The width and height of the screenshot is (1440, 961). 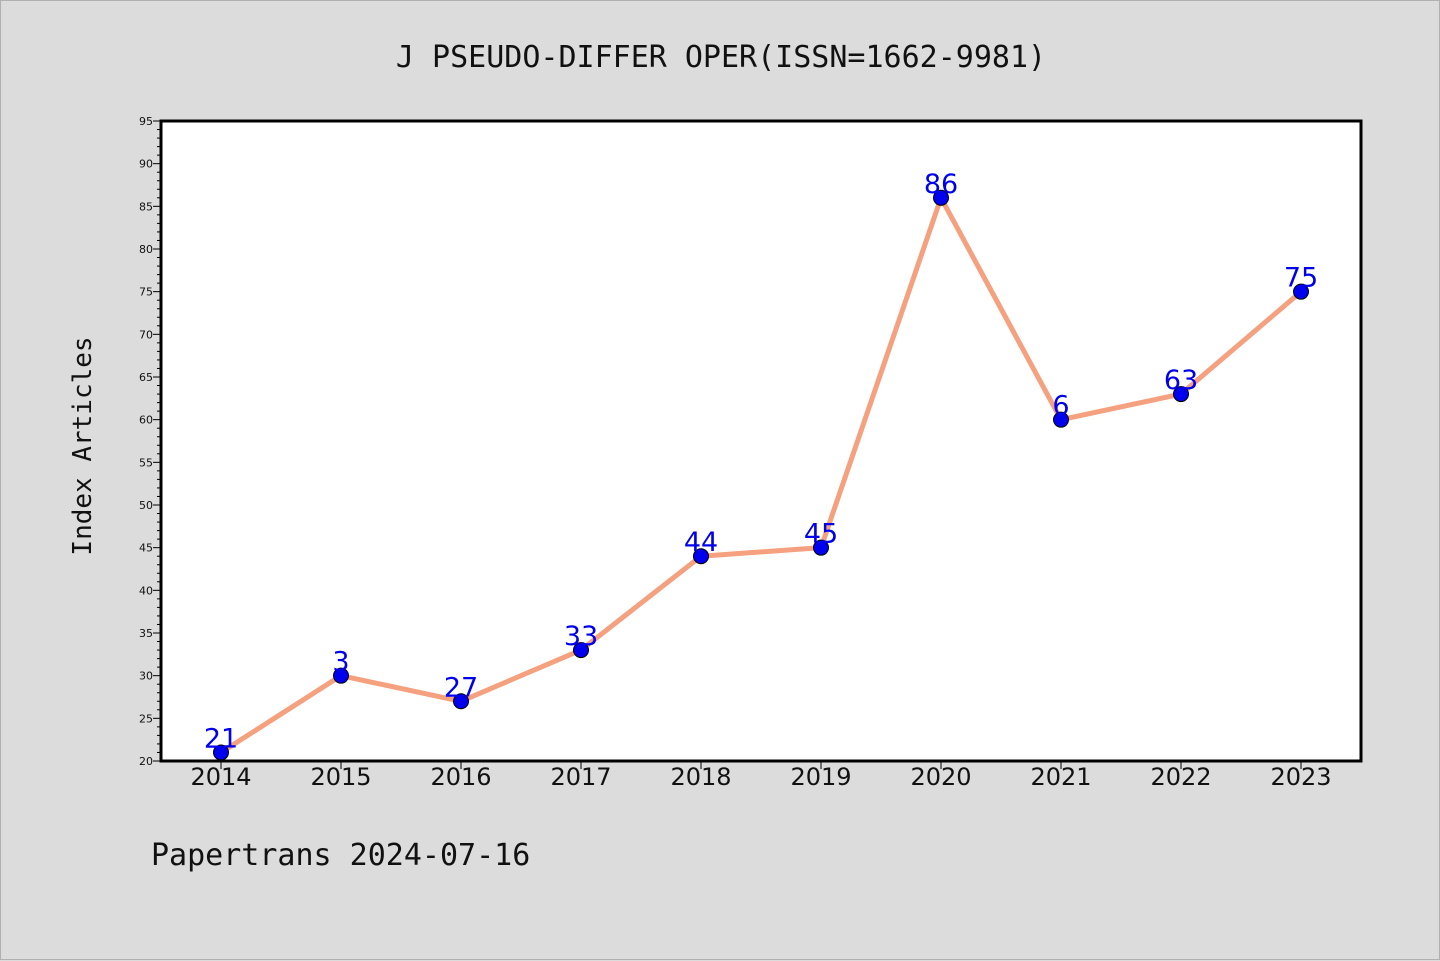 What do you see at coordinates (1181, 380) in the screenshot?
I see `data-label: 63` at bounding box center [1181, 380].